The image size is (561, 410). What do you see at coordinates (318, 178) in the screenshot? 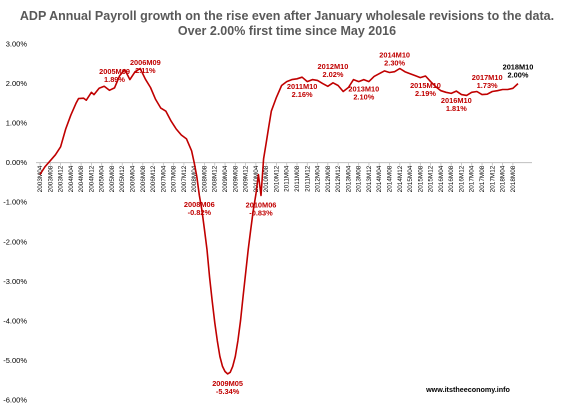
I see `x-tick-label: 2012M04` at bounding box center [318, 178].